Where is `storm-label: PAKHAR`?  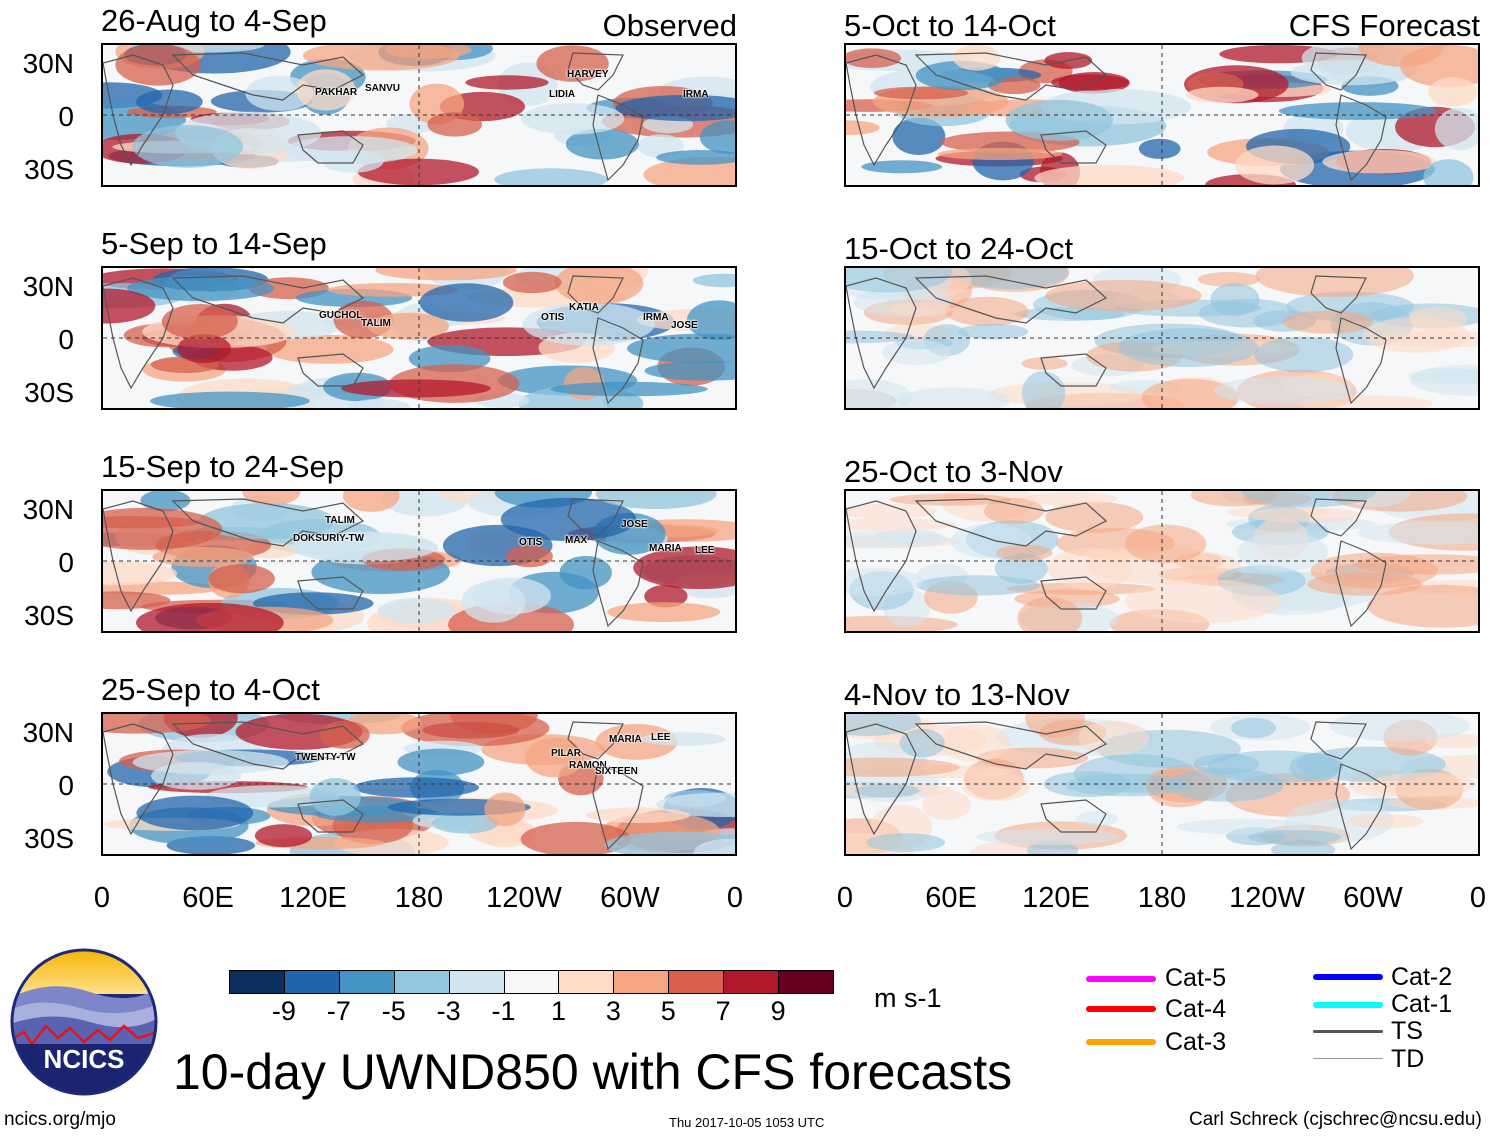 storm-label: PAKHAR is located at coordinates (336, 92).